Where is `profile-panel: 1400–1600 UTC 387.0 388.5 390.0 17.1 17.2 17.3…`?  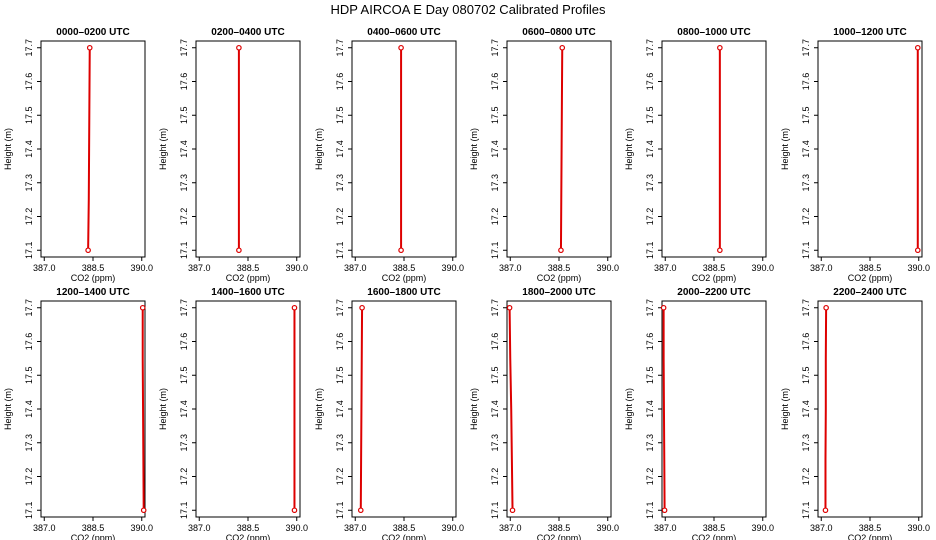 profile-panel: 1400–1600 UTC 387.0 388.5 390.0 17.1 17.2 17.3… is located at coordinates (233, 413).